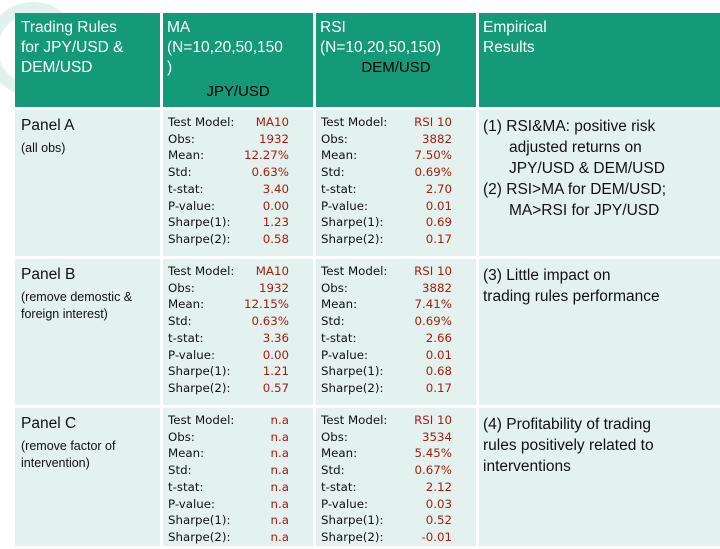  I want to click on header-ma: MA (N=10,20,50,150 ) JPY/USD, so click(238, 60).